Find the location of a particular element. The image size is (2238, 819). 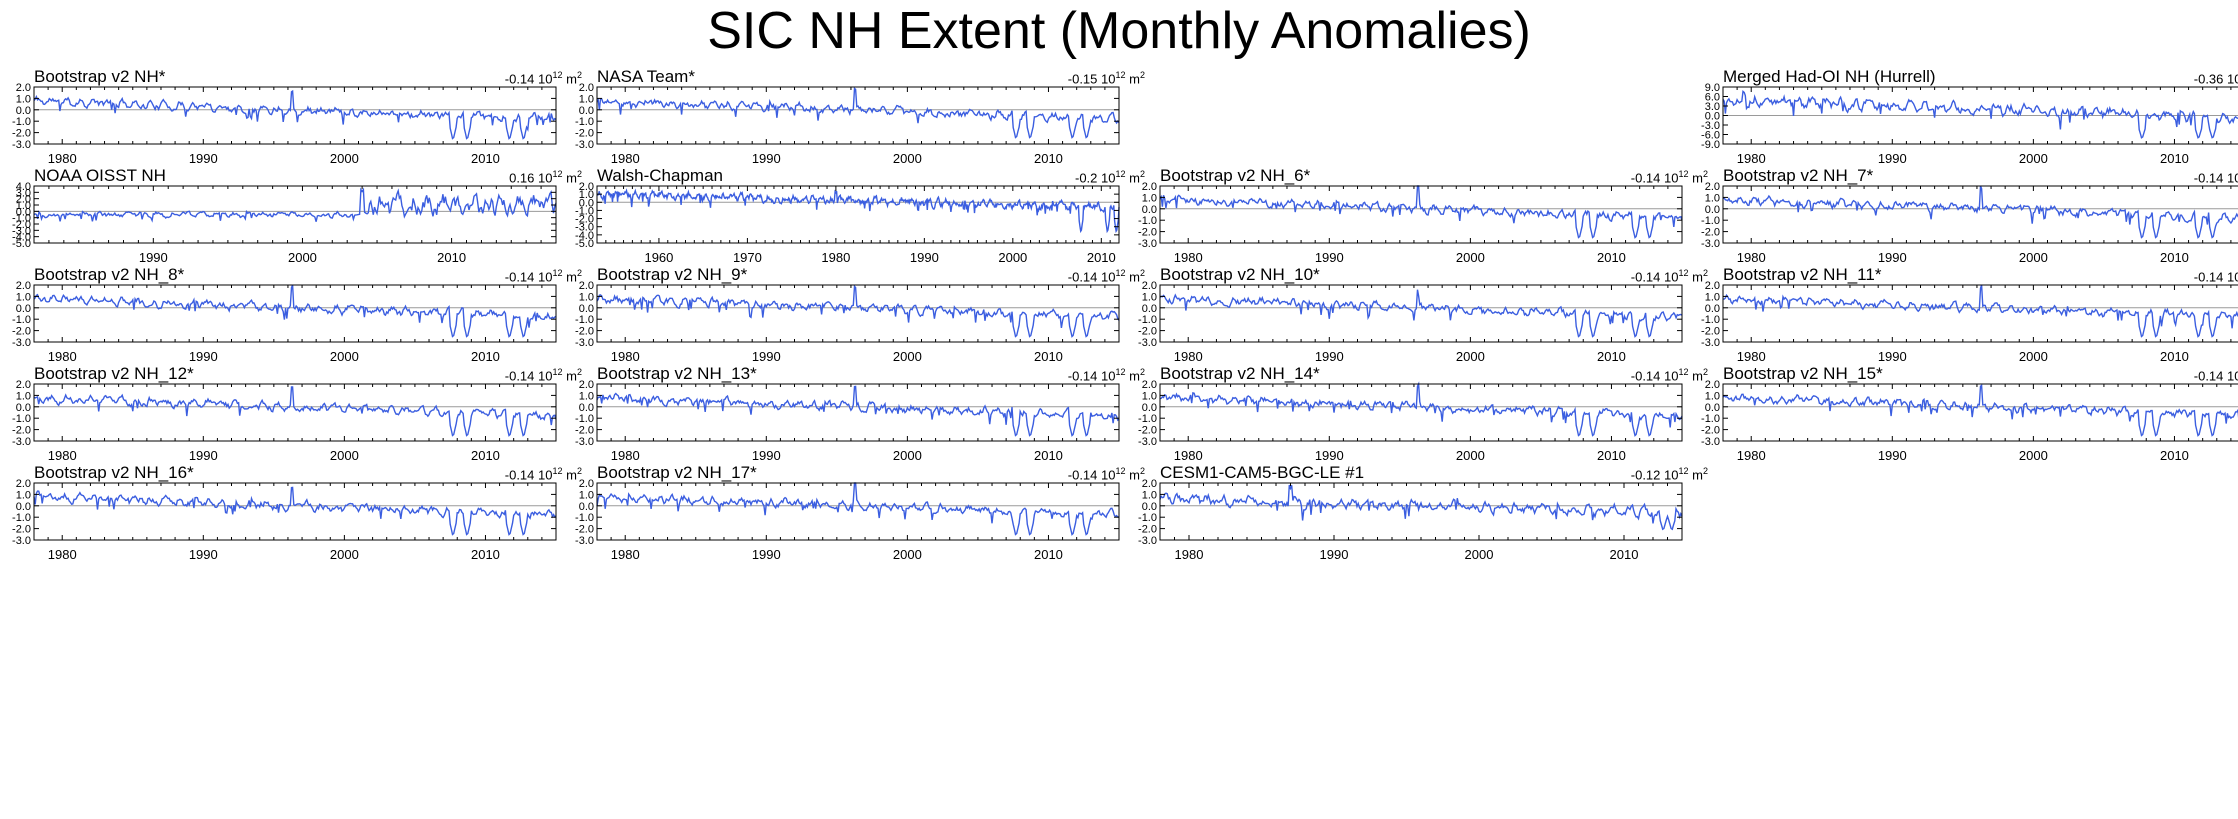

y-tick-label: 6.0 is located at coordinates (1712, 98).